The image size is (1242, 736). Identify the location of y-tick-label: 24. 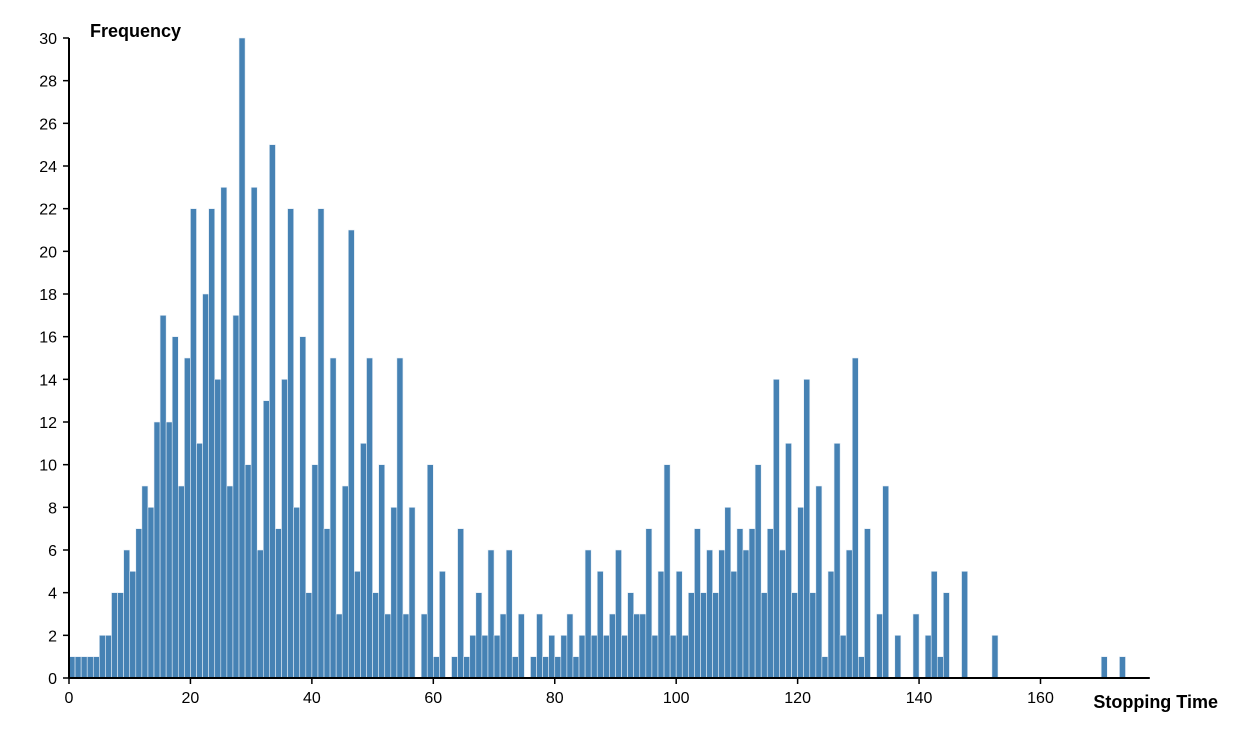
(48, 167).